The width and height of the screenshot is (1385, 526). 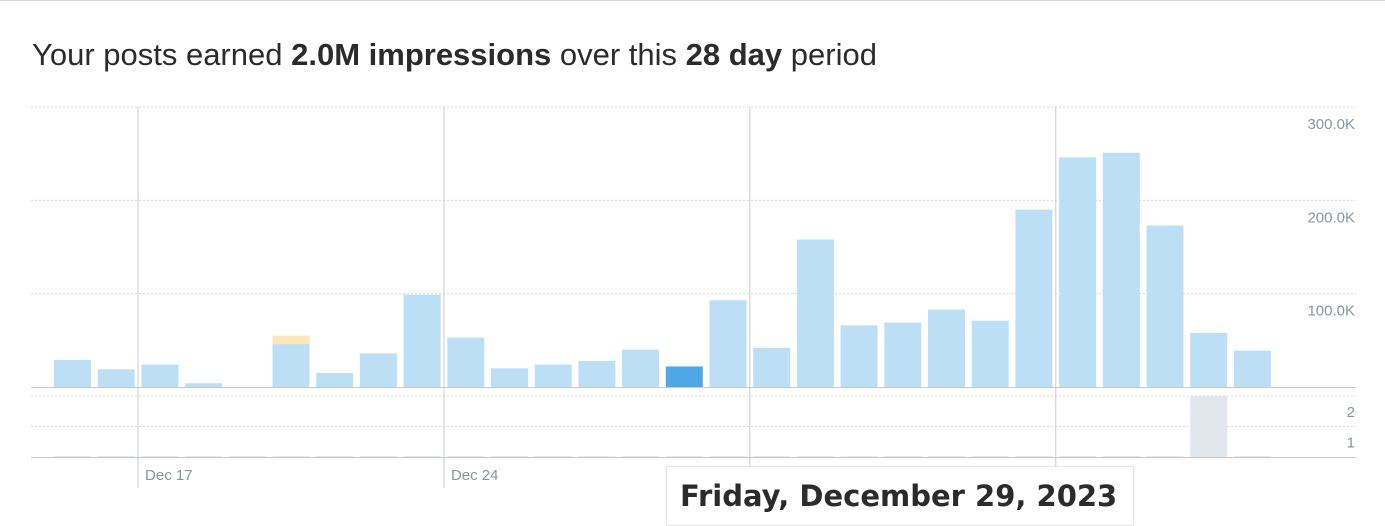 I want to click on y-tick-label: 300.0K, so click(x=1331, y=124).